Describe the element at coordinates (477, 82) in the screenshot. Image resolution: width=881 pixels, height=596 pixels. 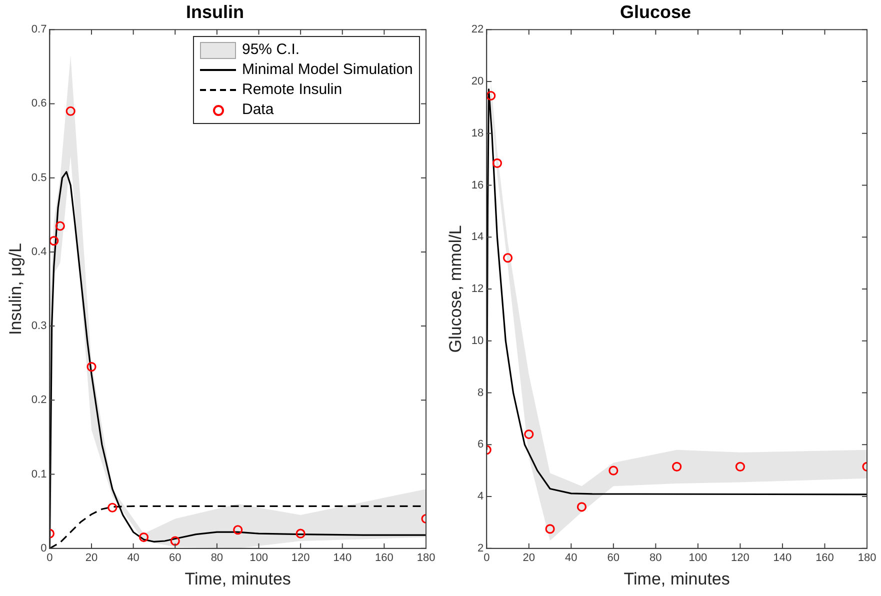
I see `y-tick-label: 20` at that location.